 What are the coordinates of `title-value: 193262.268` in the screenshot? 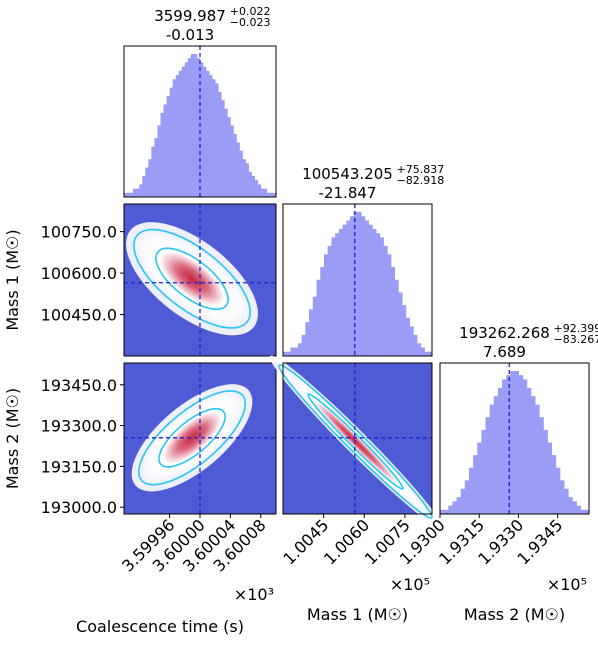 It's located at (504, 333).